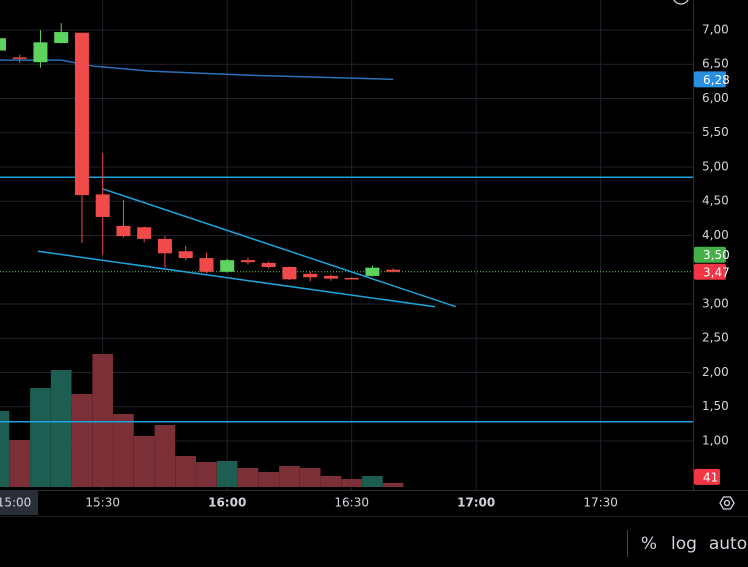 The image size is (748, 567). I want to click on y-tick-label: 5,00, so click(715, 166).